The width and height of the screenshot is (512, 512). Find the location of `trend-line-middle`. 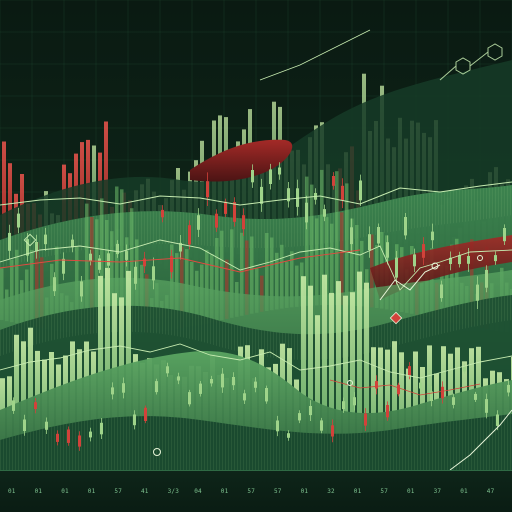

trend-line-middle is located at coordinates (256, 265).